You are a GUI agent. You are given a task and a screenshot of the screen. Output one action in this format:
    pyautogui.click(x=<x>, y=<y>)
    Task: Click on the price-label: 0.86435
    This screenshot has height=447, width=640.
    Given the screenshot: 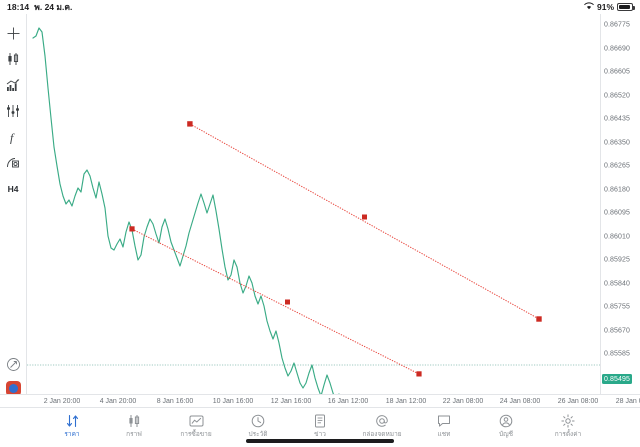 What is the action you would take?
    pyautogui.click(x=617, y=119)
    